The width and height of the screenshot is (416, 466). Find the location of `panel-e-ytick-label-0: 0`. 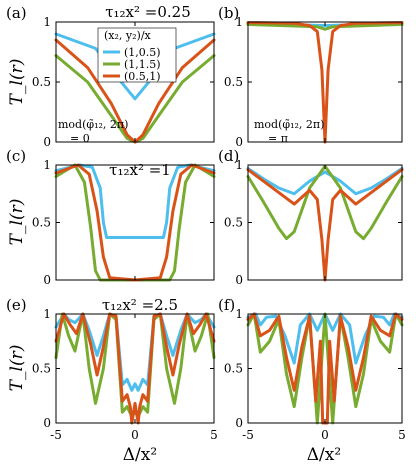

panel-e-ytick-label-0: 0 is located at coordinates (47, 423).